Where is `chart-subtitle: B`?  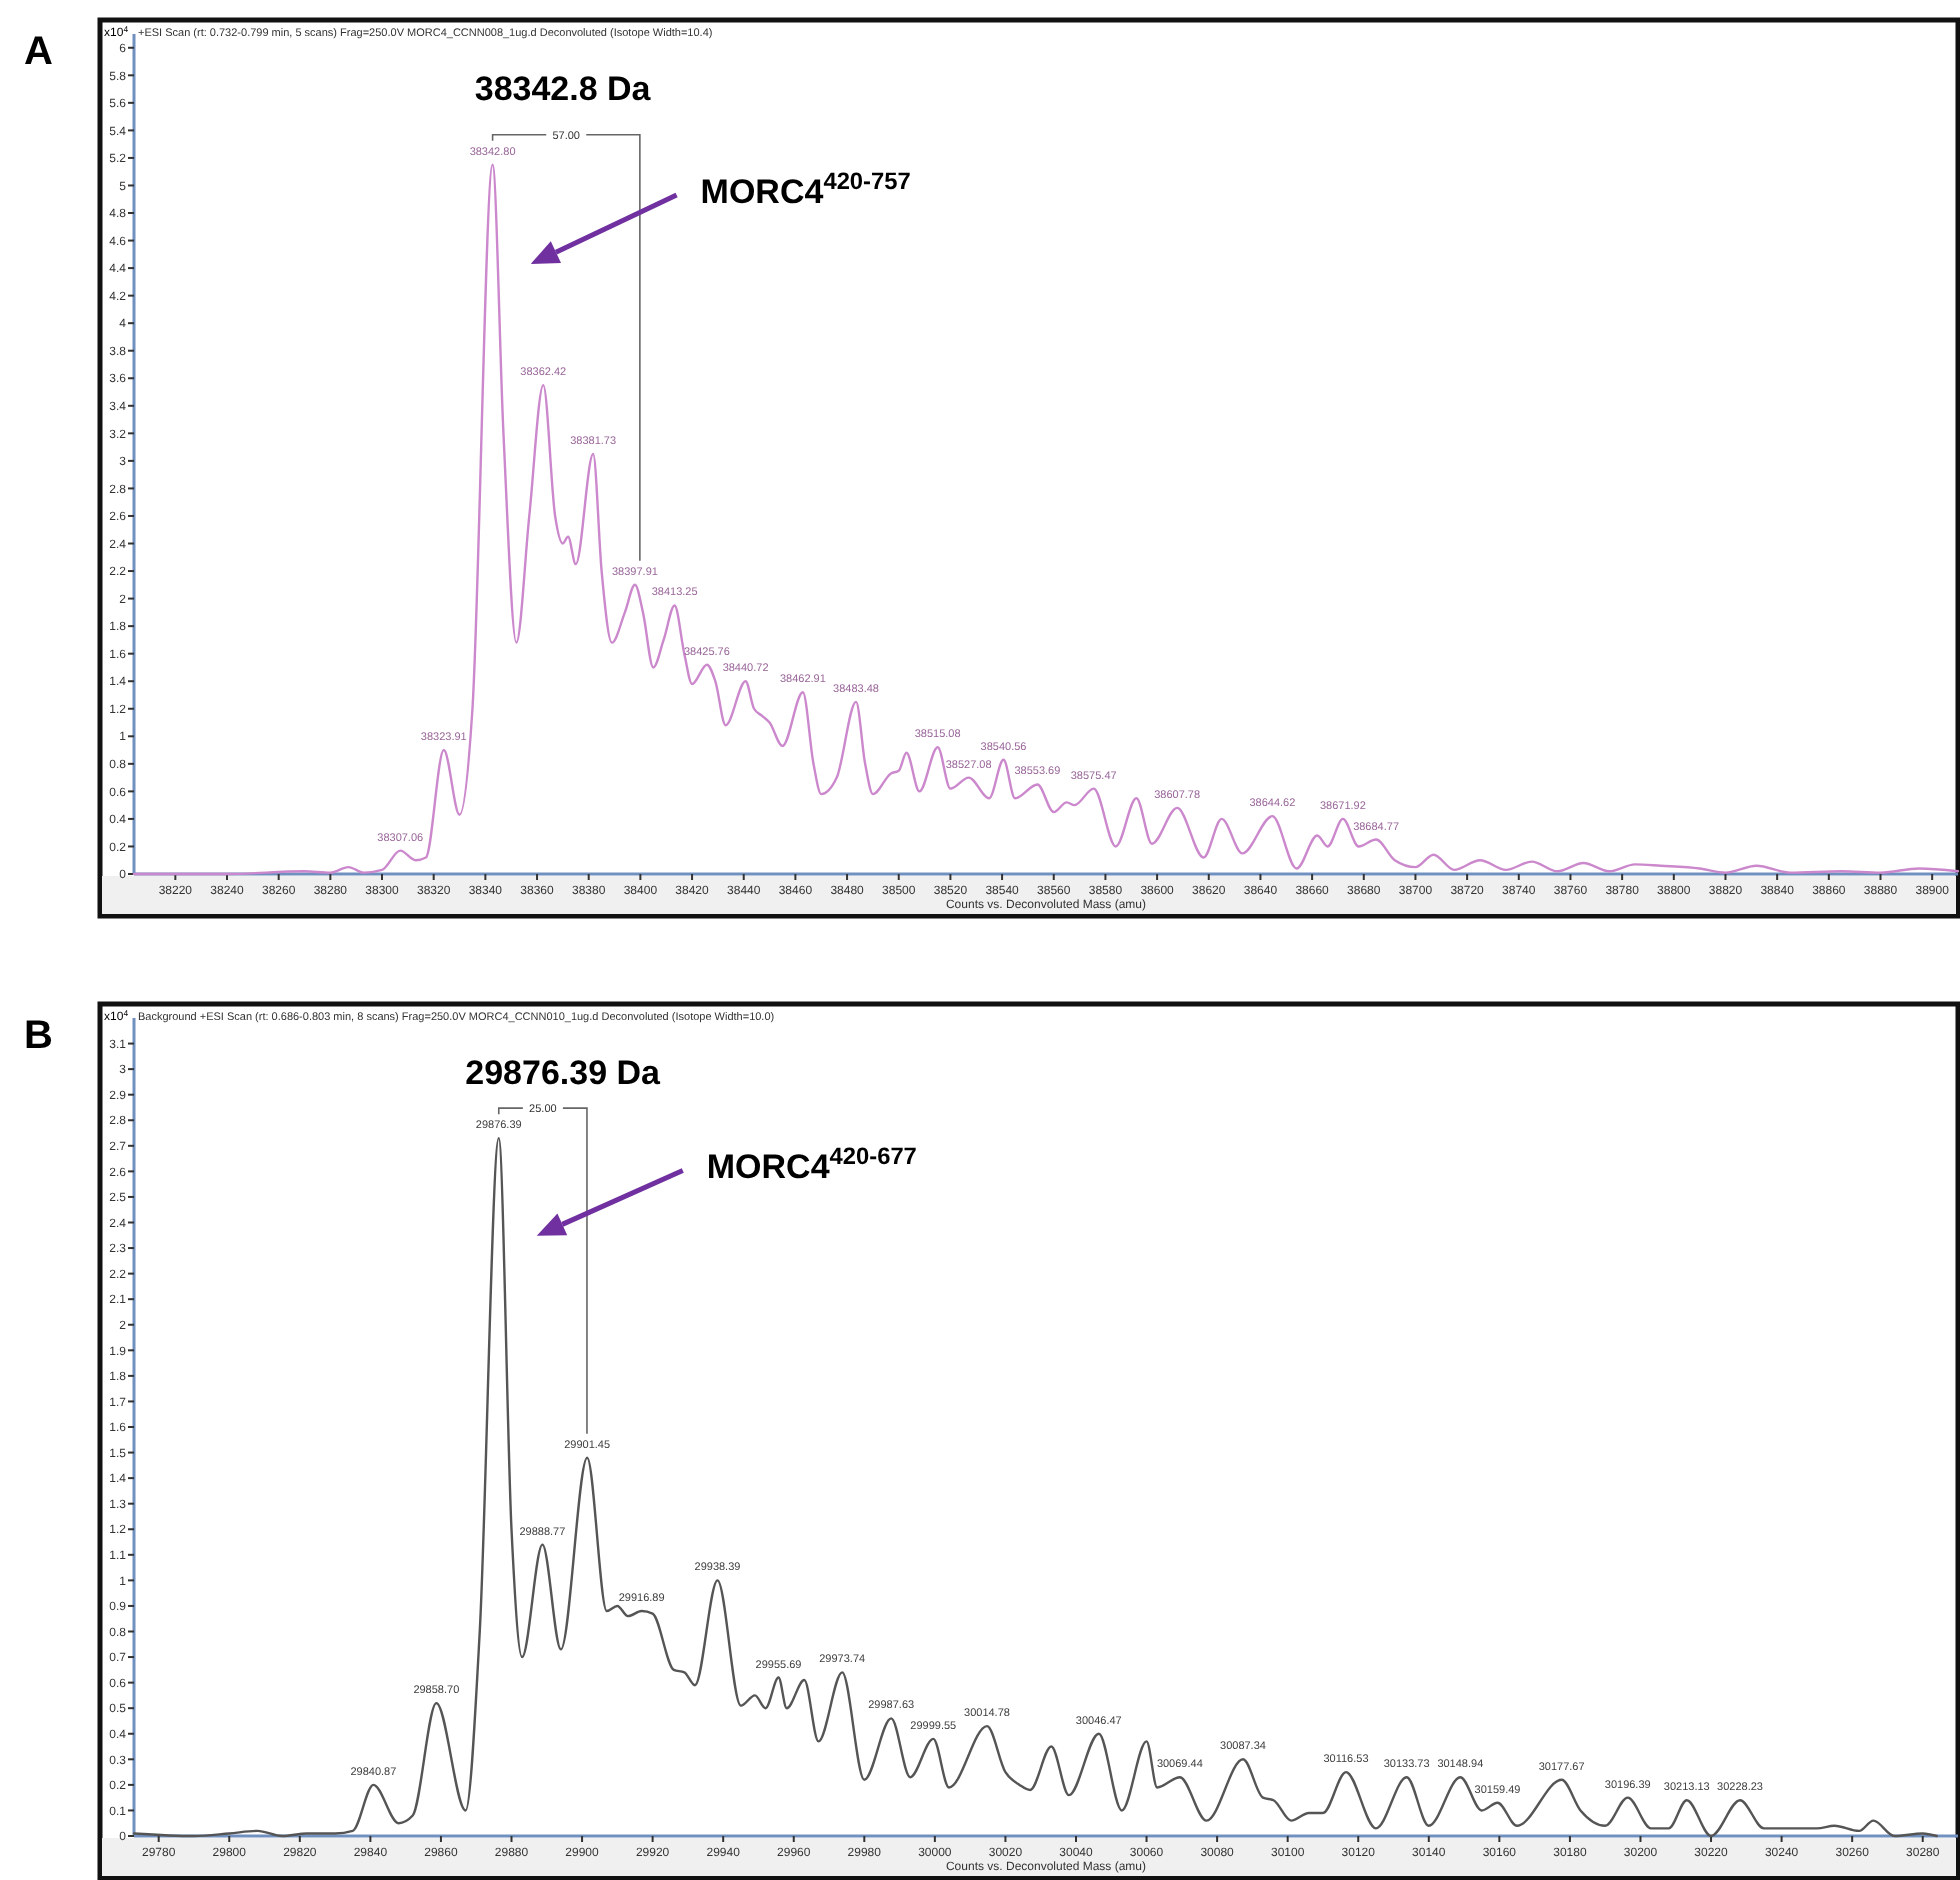 chart-subtitle: B is located at coordinates (38, 1036).